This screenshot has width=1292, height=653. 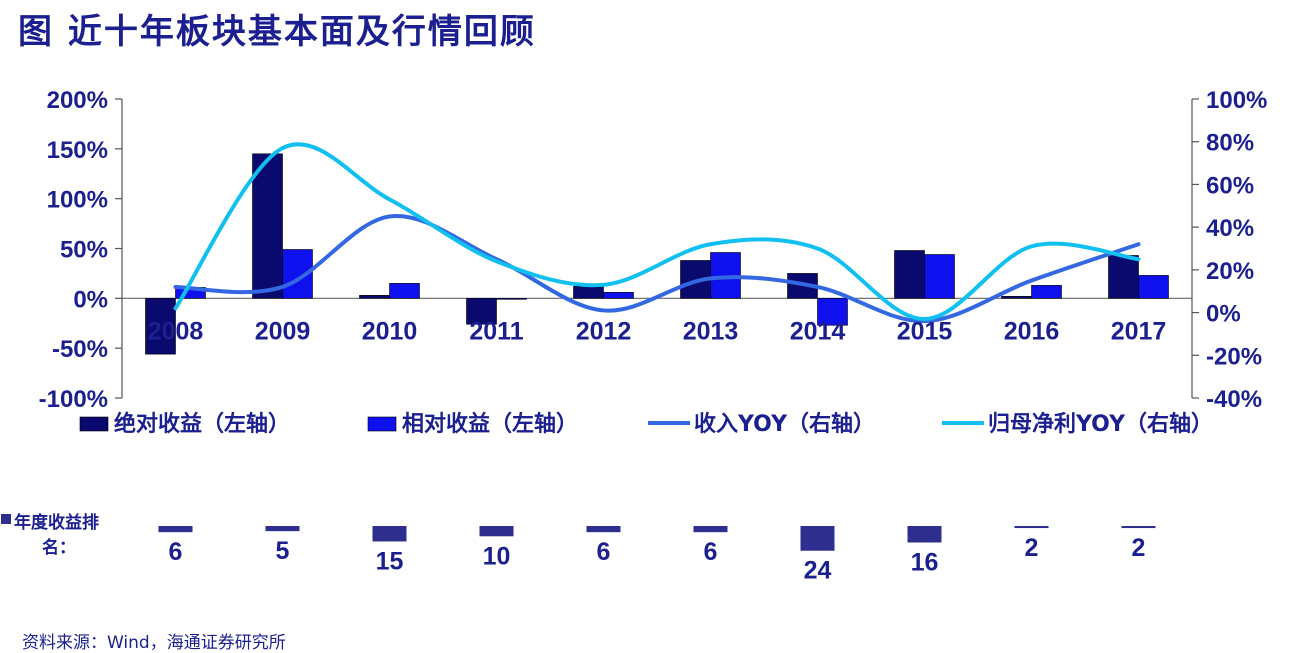 What do you see at coordinates (1100, 424) in the screenshot?
I see `legend-label: 归母净利YOY（右轴）` at bounding box center [1100, 424].